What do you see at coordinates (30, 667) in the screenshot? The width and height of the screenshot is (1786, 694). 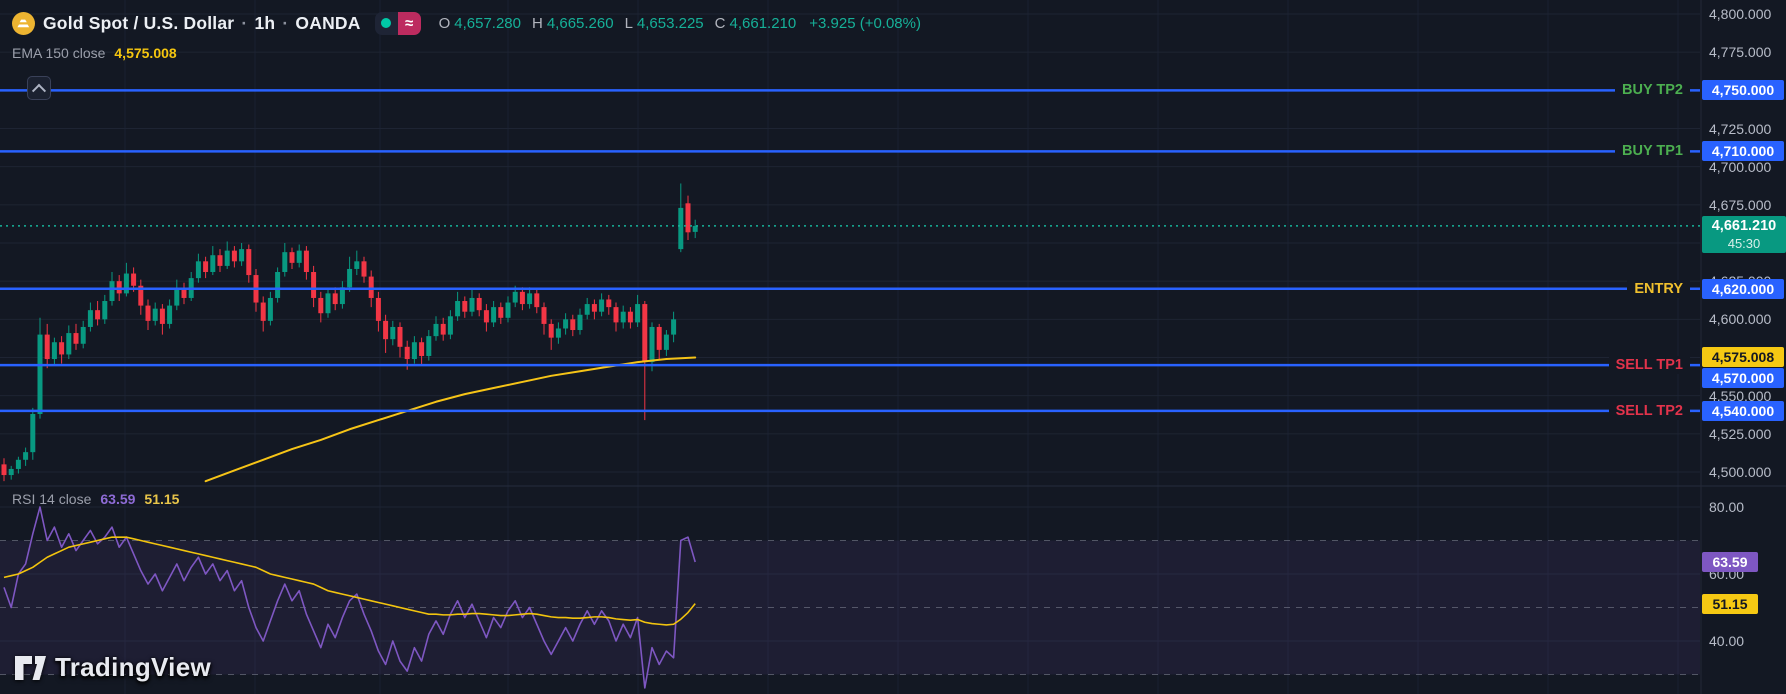 I see `tradingview-logo-icon` at bounding box center [30, 667].